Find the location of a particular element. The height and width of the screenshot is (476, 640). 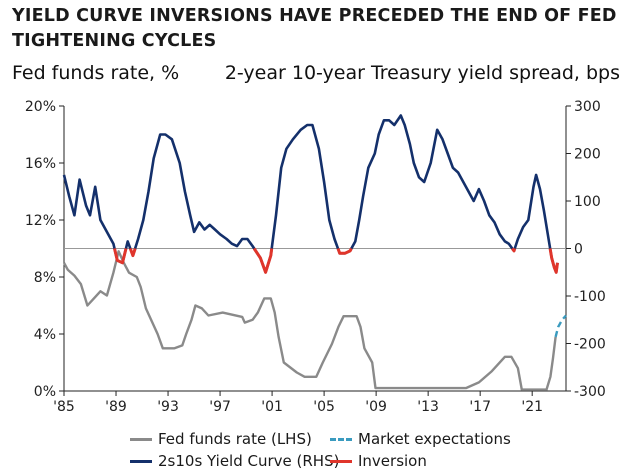

left-axis-title: Fed funds rate, % is located at coordinates (96, 73).